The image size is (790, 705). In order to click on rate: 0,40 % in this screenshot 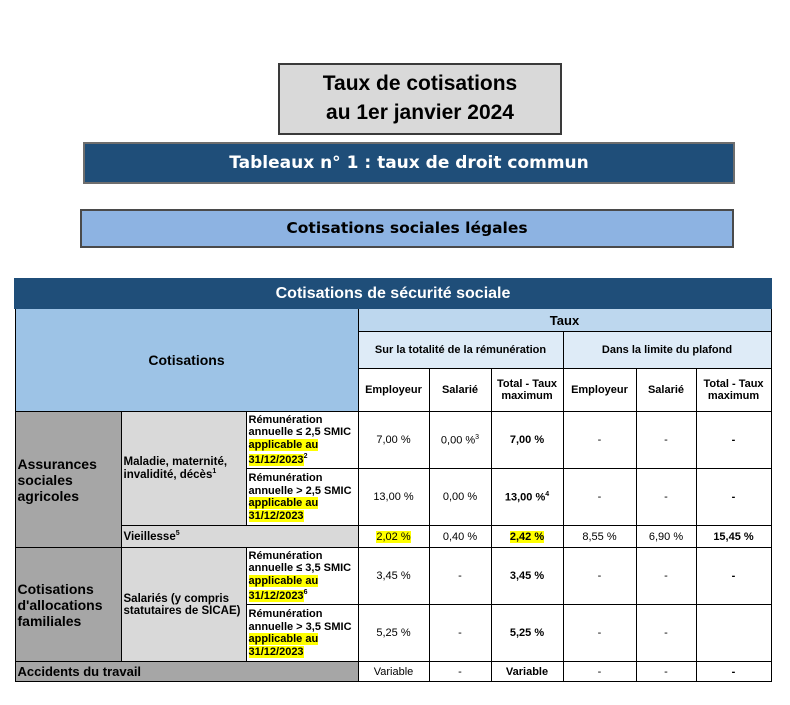, I will do `click(460, 536)`.